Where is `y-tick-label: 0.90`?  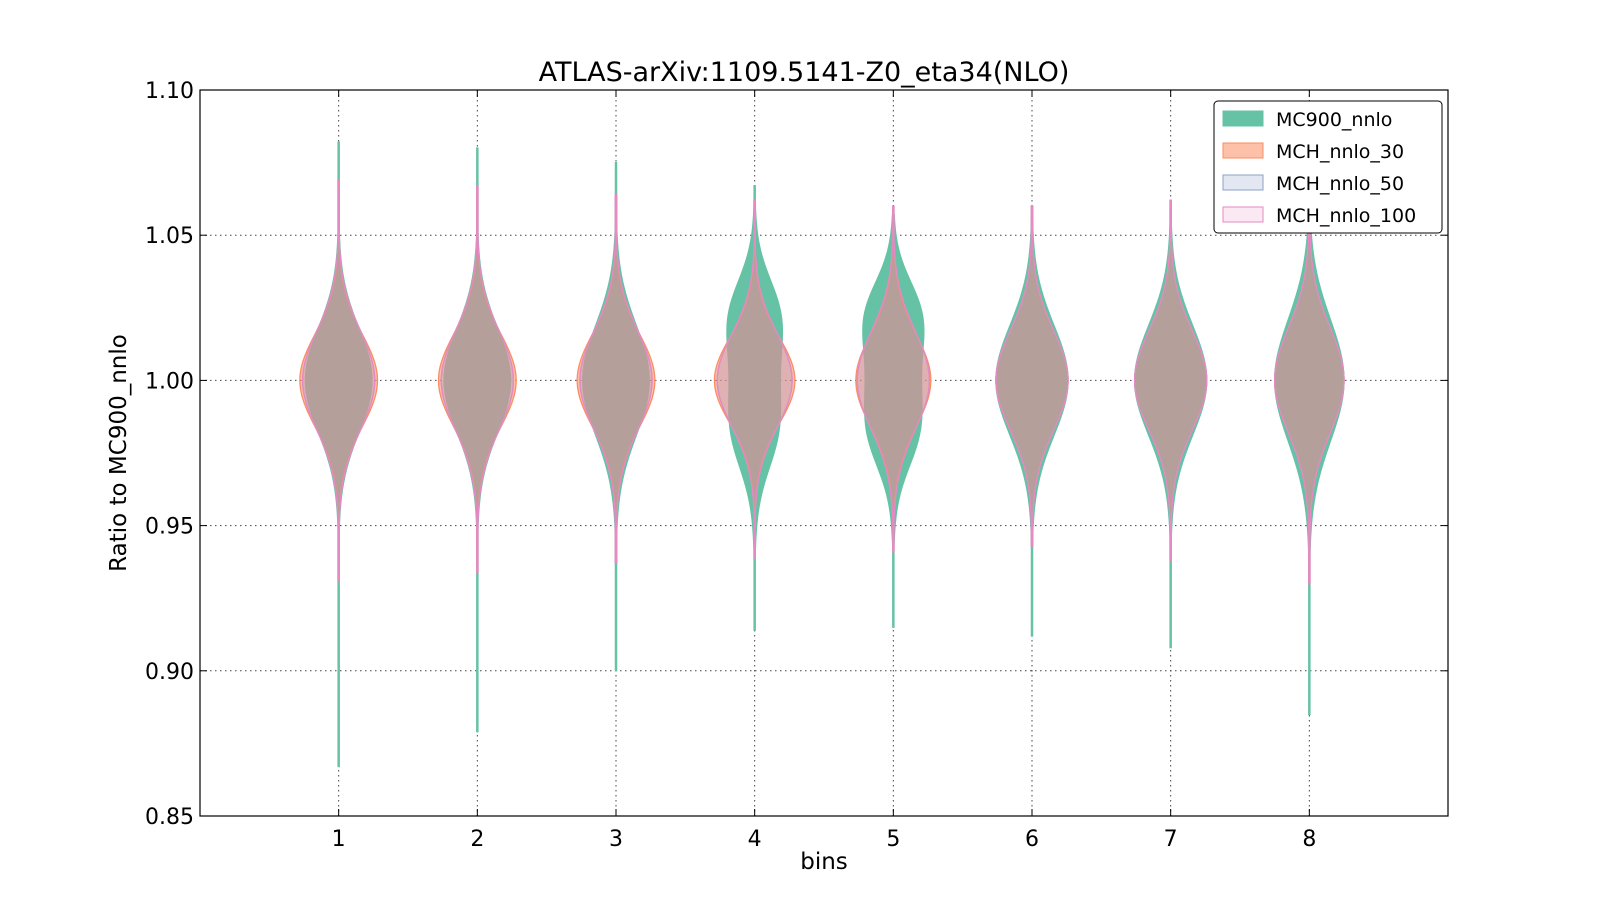 y-tick-label: 0.90 is located at coordinates (169, 672).